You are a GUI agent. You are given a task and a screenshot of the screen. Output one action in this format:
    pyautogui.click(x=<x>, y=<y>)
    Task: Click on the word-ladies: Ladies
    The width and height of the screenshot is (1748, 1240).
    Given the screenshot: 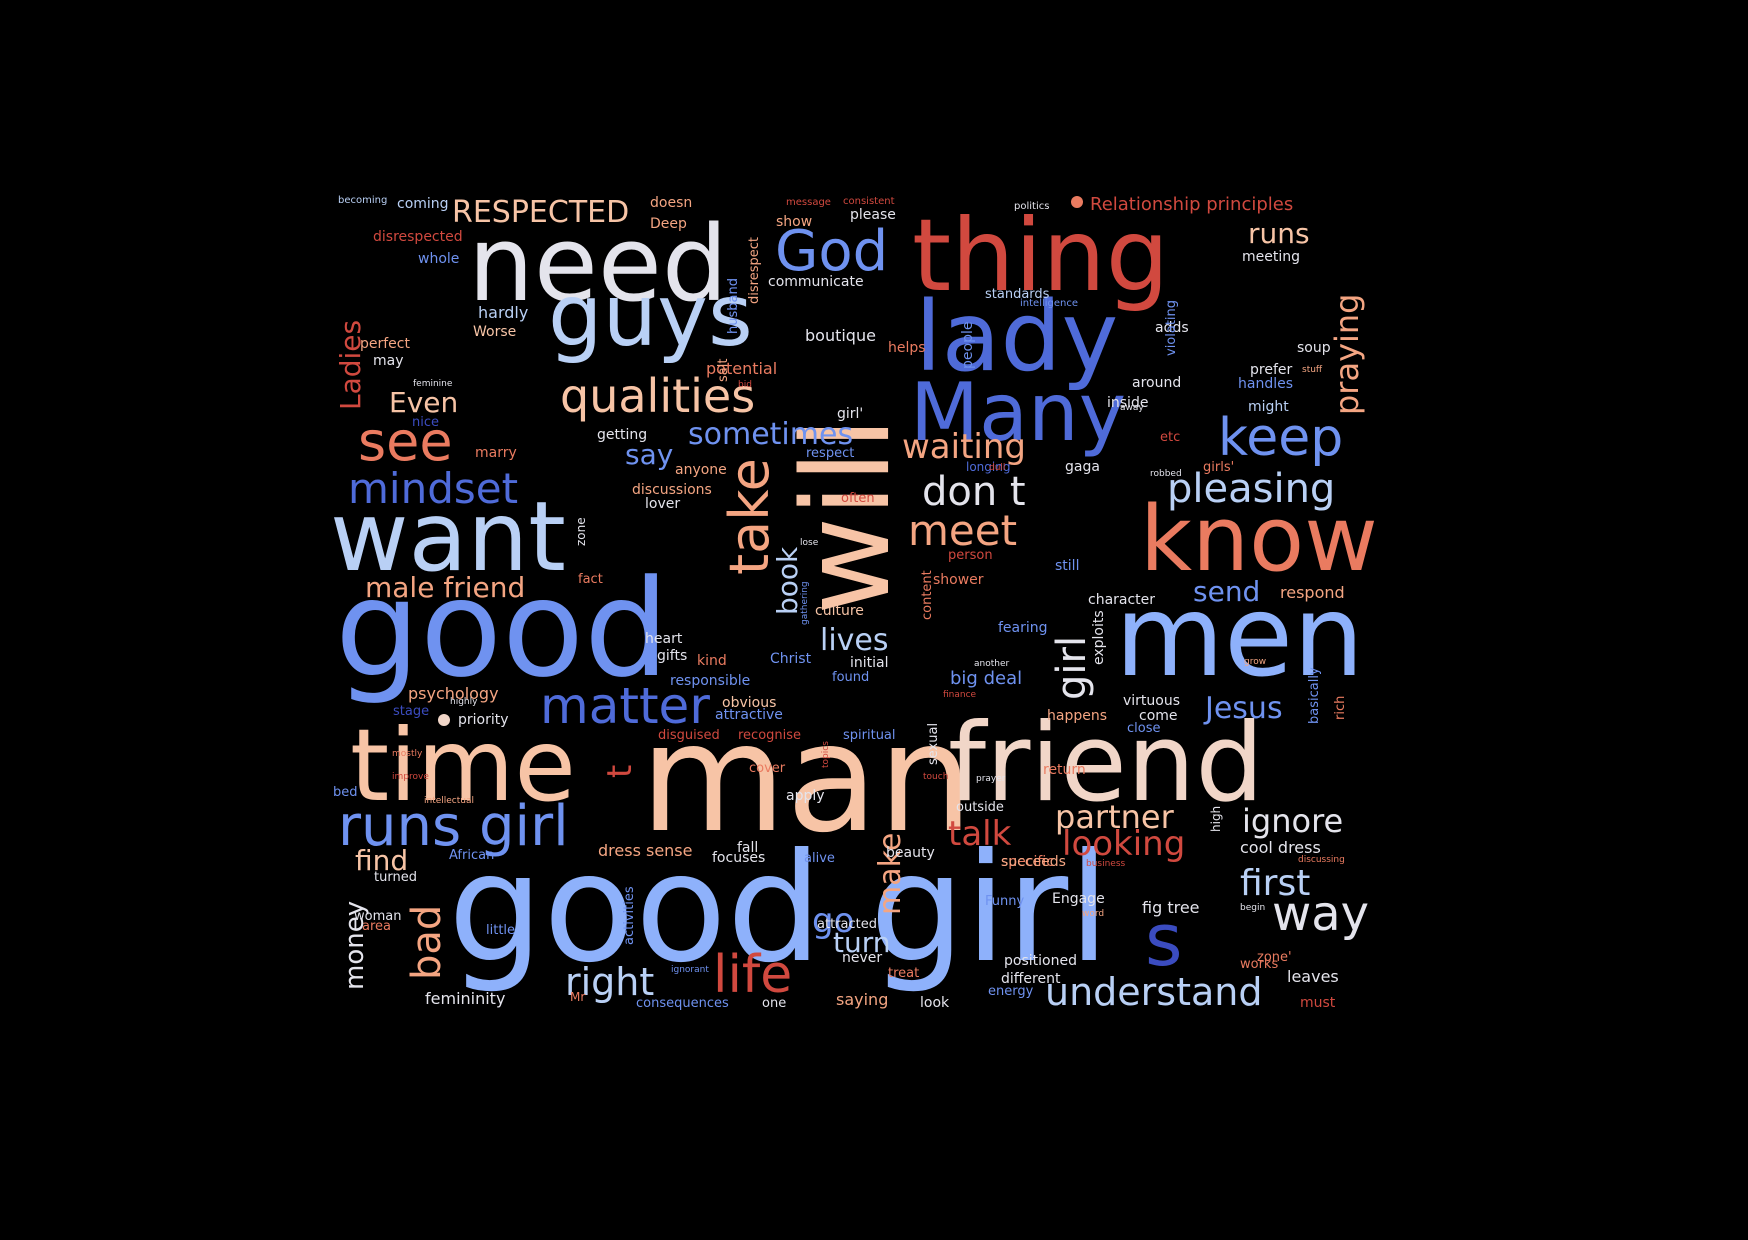 What is the action you would take?
    pyautogui.click(x=350, y=365)
    